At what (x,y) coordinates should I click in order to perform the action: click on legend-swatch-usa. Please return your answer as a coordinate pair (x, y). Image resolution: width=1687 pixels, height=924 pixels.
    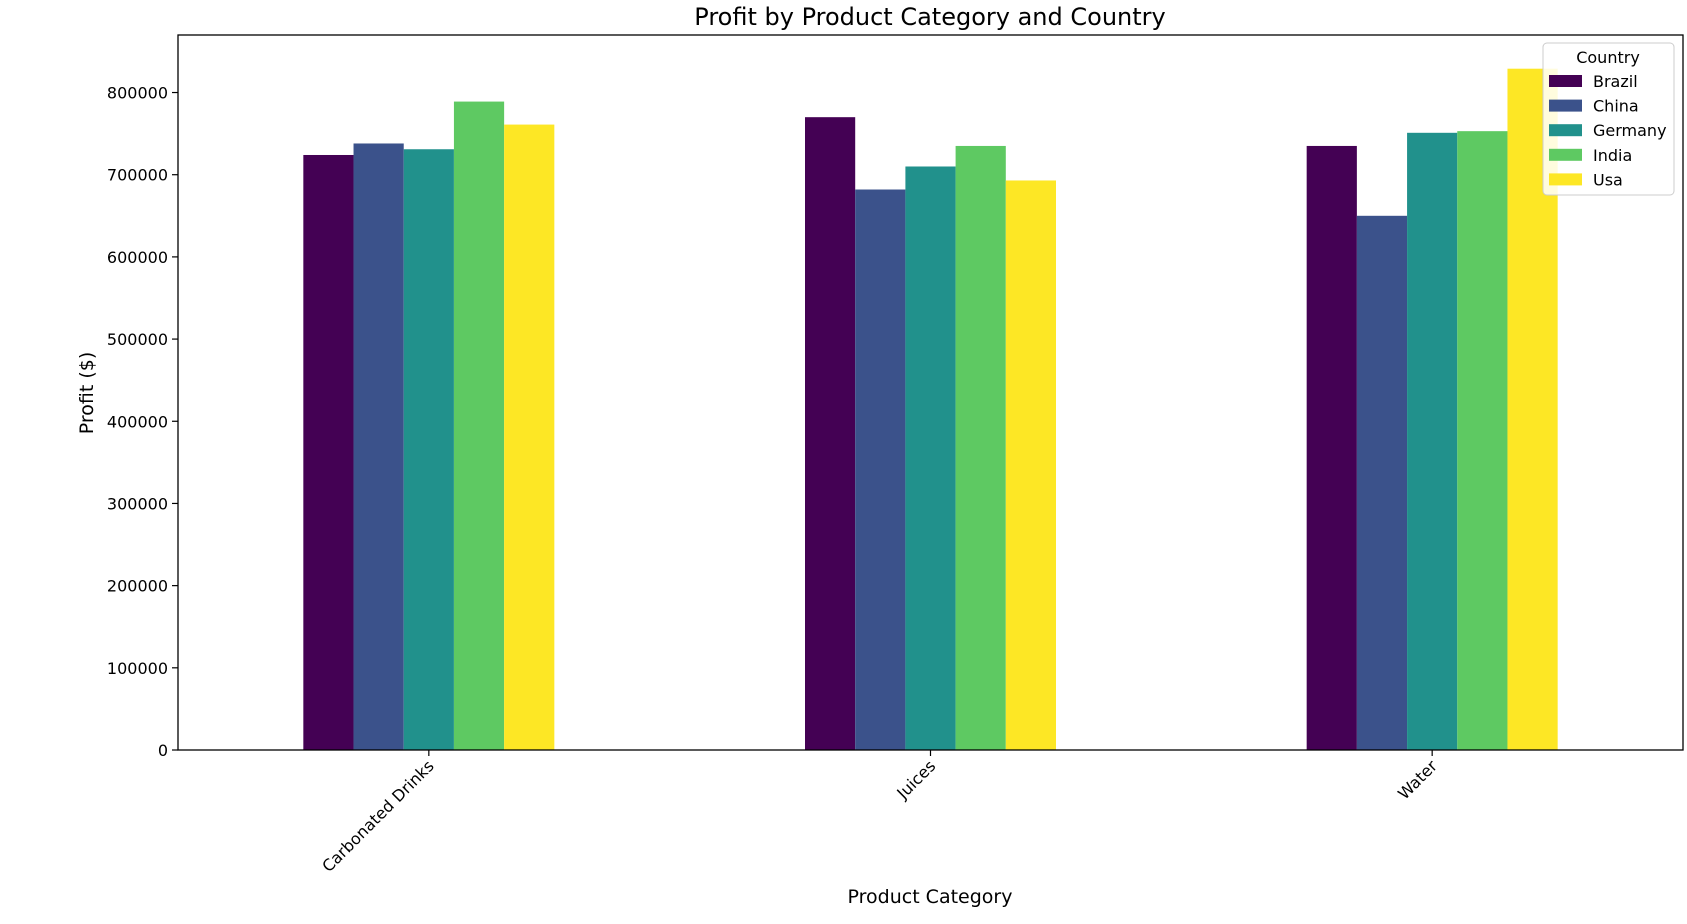
    Looking at the image, I should click on (1565, 179).